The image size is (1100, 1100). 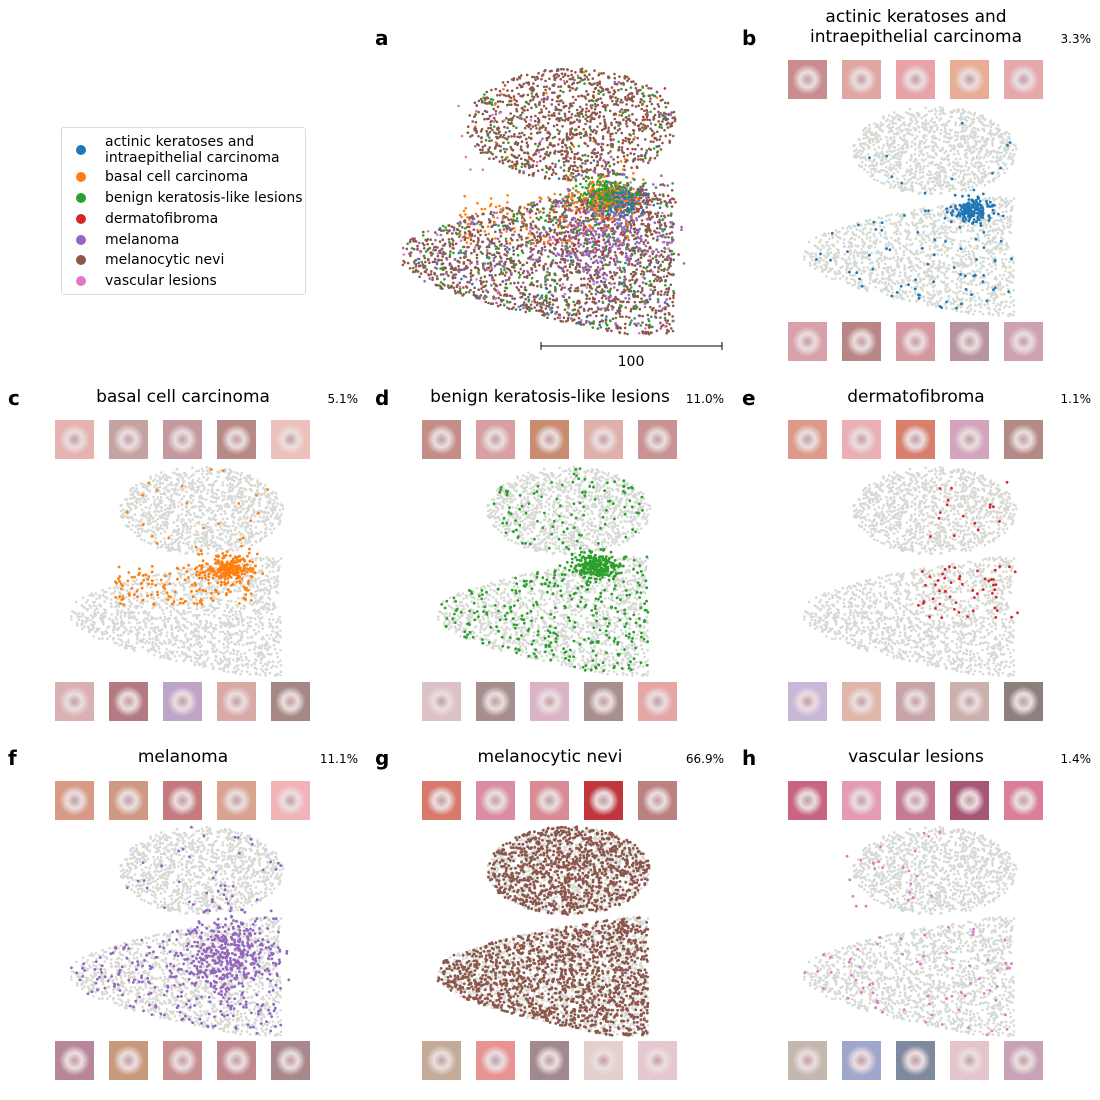 I want to click on legend-marker, so click(x=81, y=150).